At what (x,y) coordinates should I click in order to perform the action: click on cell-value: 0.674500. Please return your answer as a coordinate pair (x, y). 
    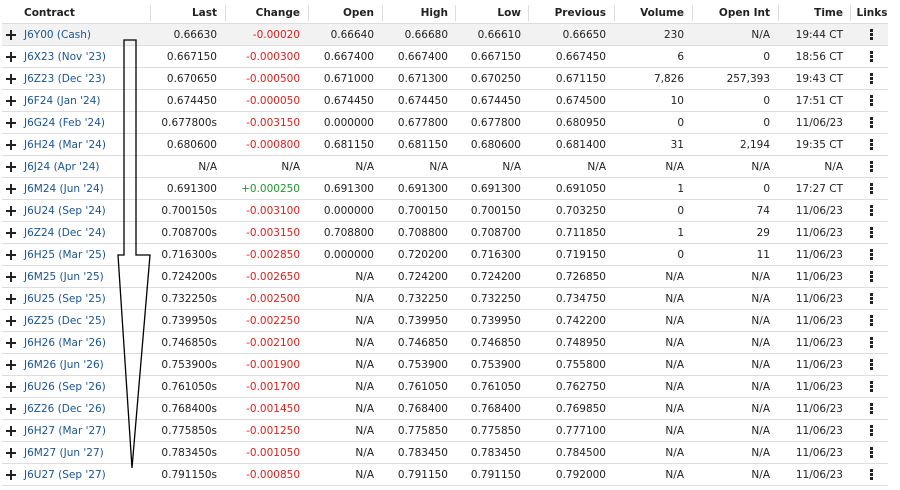
    Looking at the image, I should click on (580, 101).